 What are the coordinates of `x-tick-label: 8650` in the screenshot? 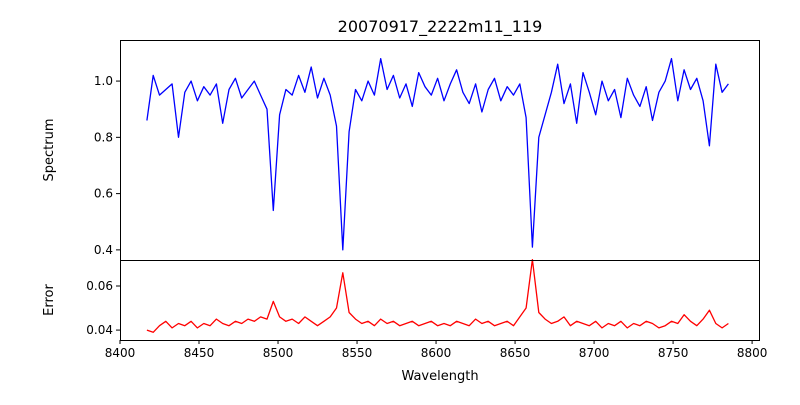 It's located at (515, 353).